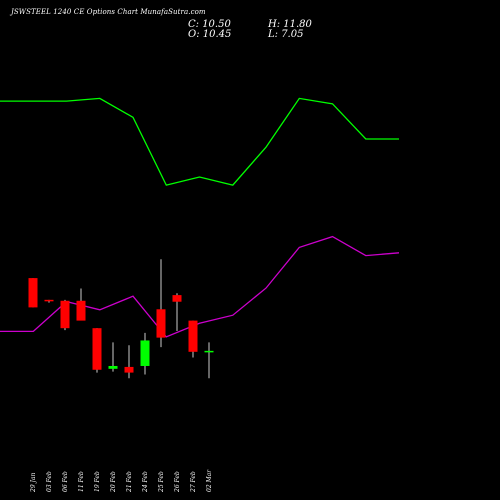 The image size is (500, 500). What do you see at coordinates (129, 482) in the screenshot?
I see `x-tick-label: 21 Feb` at bounding box center [129, 482].